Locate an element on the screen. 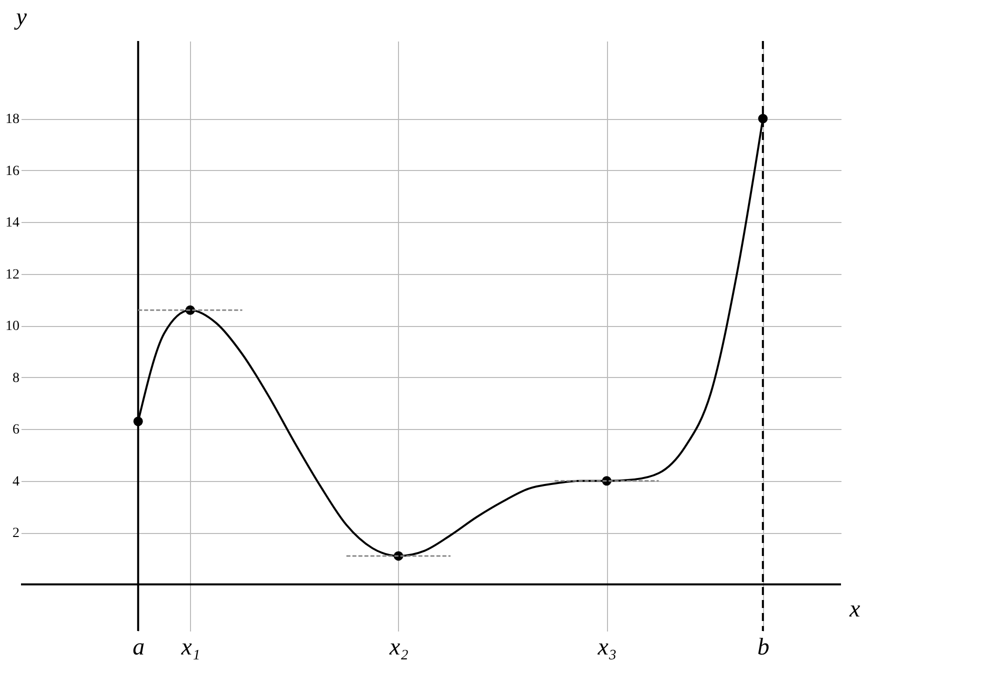  y-tick-label: 4 is located at coordinates (16, 482).